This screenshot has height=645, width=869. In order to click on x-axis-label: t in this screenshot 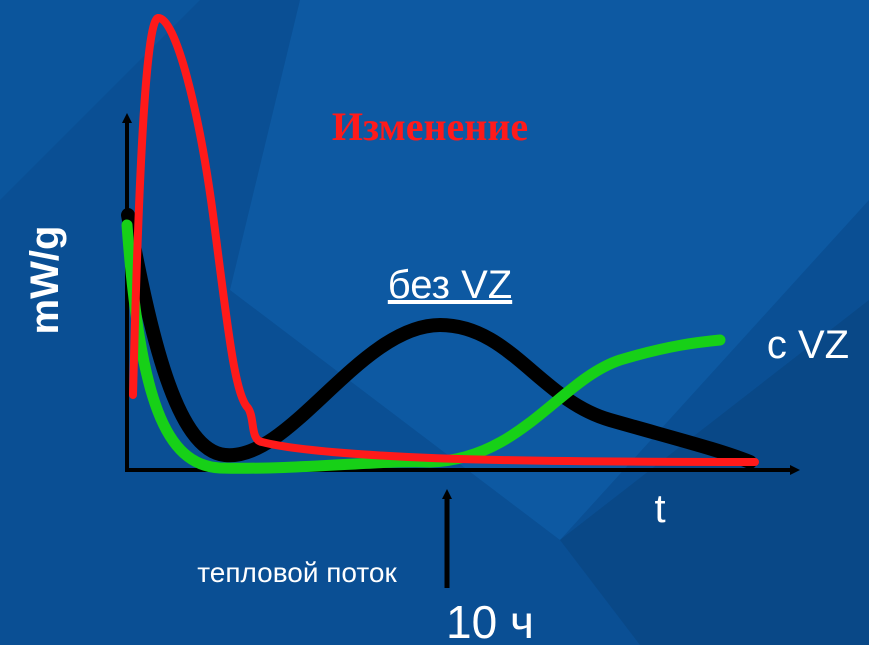, I will do `click(659, 509)`.